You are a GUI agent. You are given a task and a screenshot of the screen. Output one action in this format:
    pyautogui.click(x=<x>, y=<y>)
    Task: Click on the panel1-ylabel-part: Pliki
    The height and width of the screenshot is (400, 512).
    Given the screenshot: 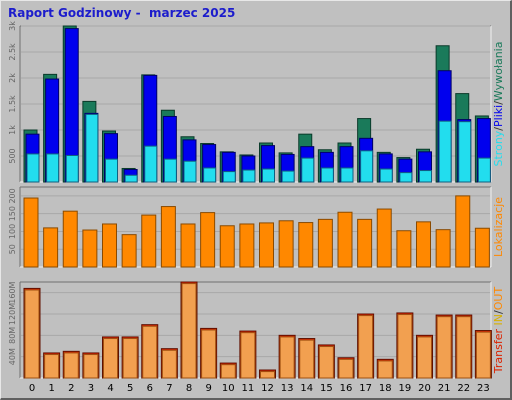 What is the action you would take?
    pyautogui.click(x=498, y=116)
    